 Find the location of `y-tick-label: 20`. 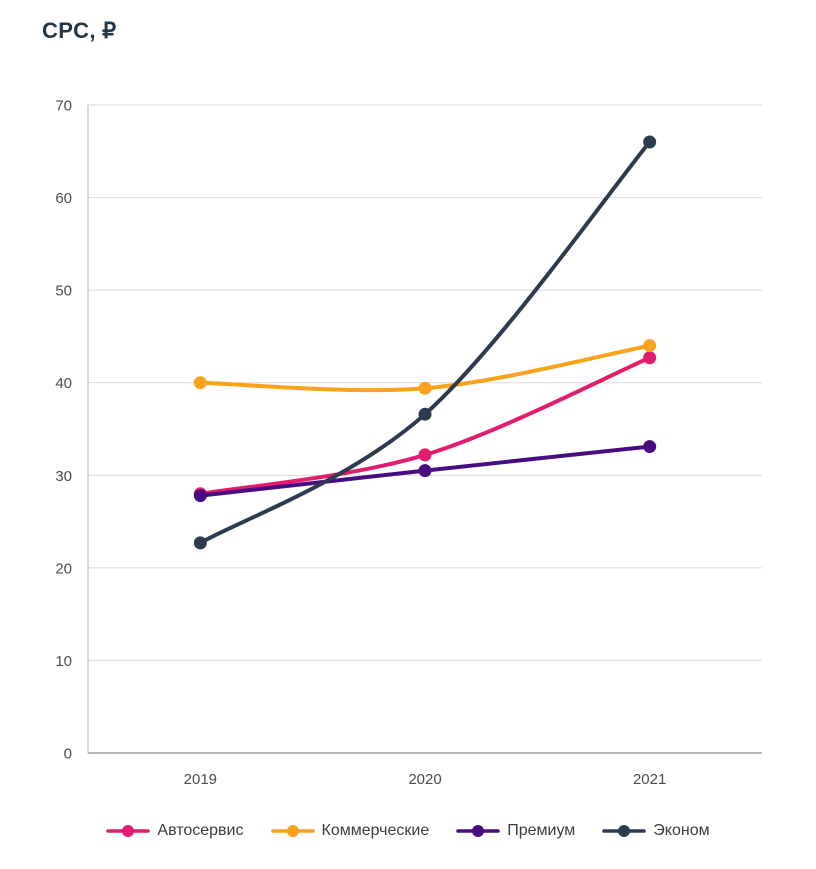

y-tick-label: 20 is located at coordinates (63, 568).